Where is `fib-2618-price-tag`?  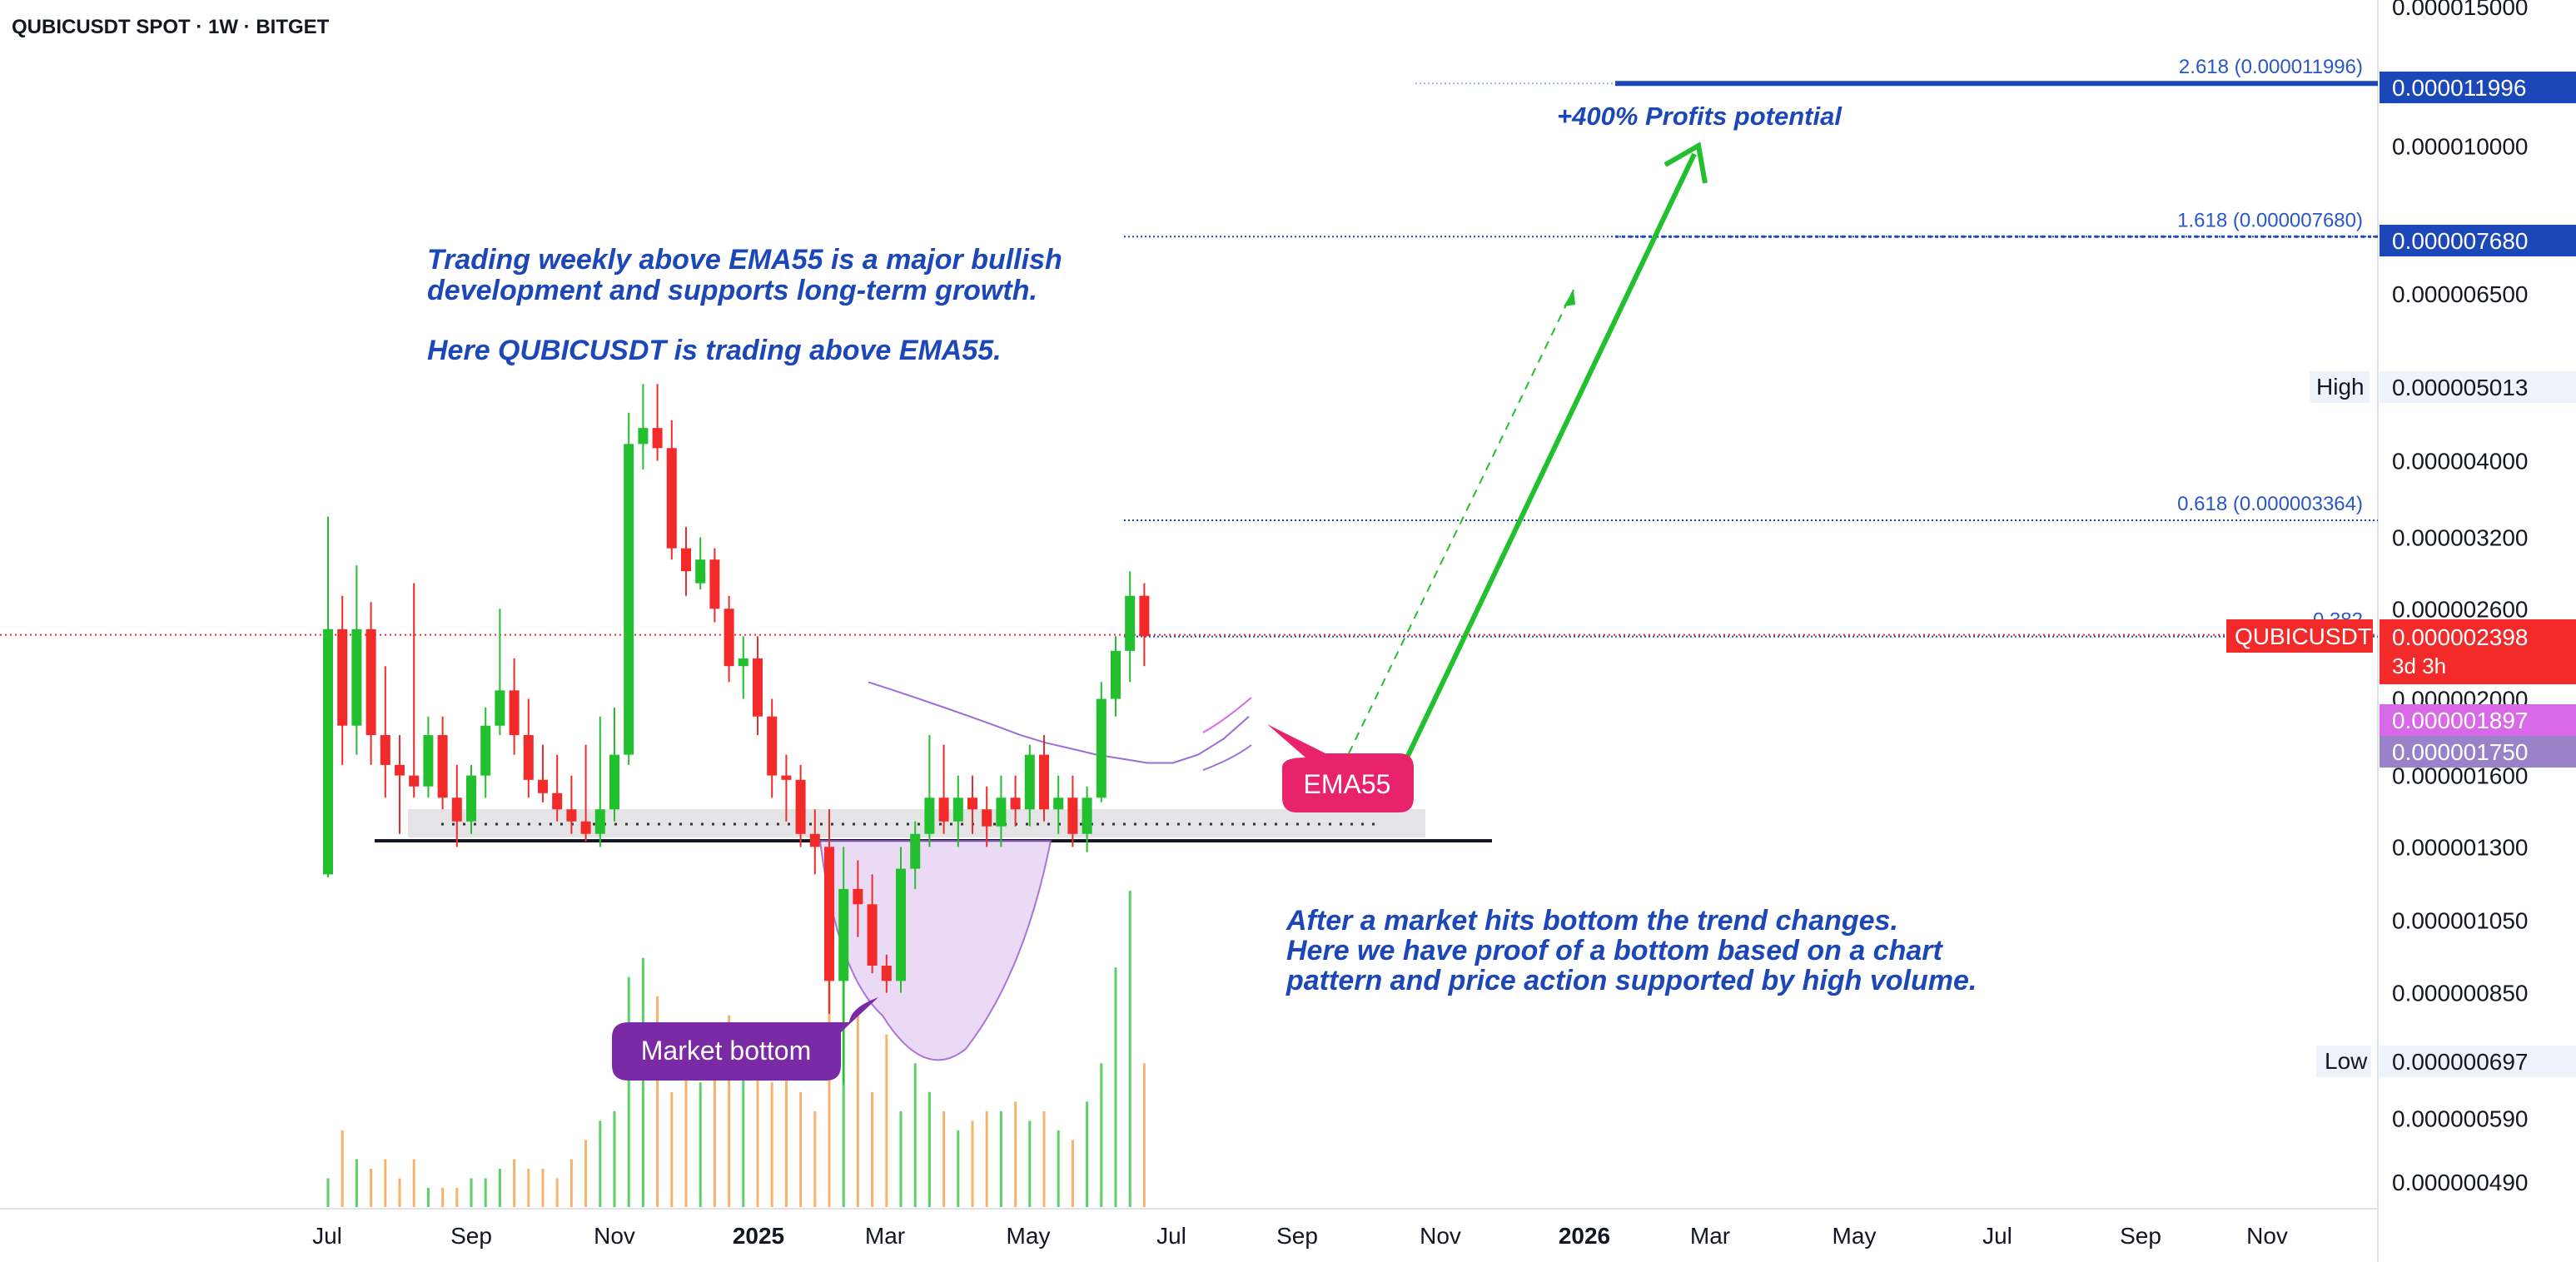 fib-2618-price-tag is located at coordinates (2478, 88).